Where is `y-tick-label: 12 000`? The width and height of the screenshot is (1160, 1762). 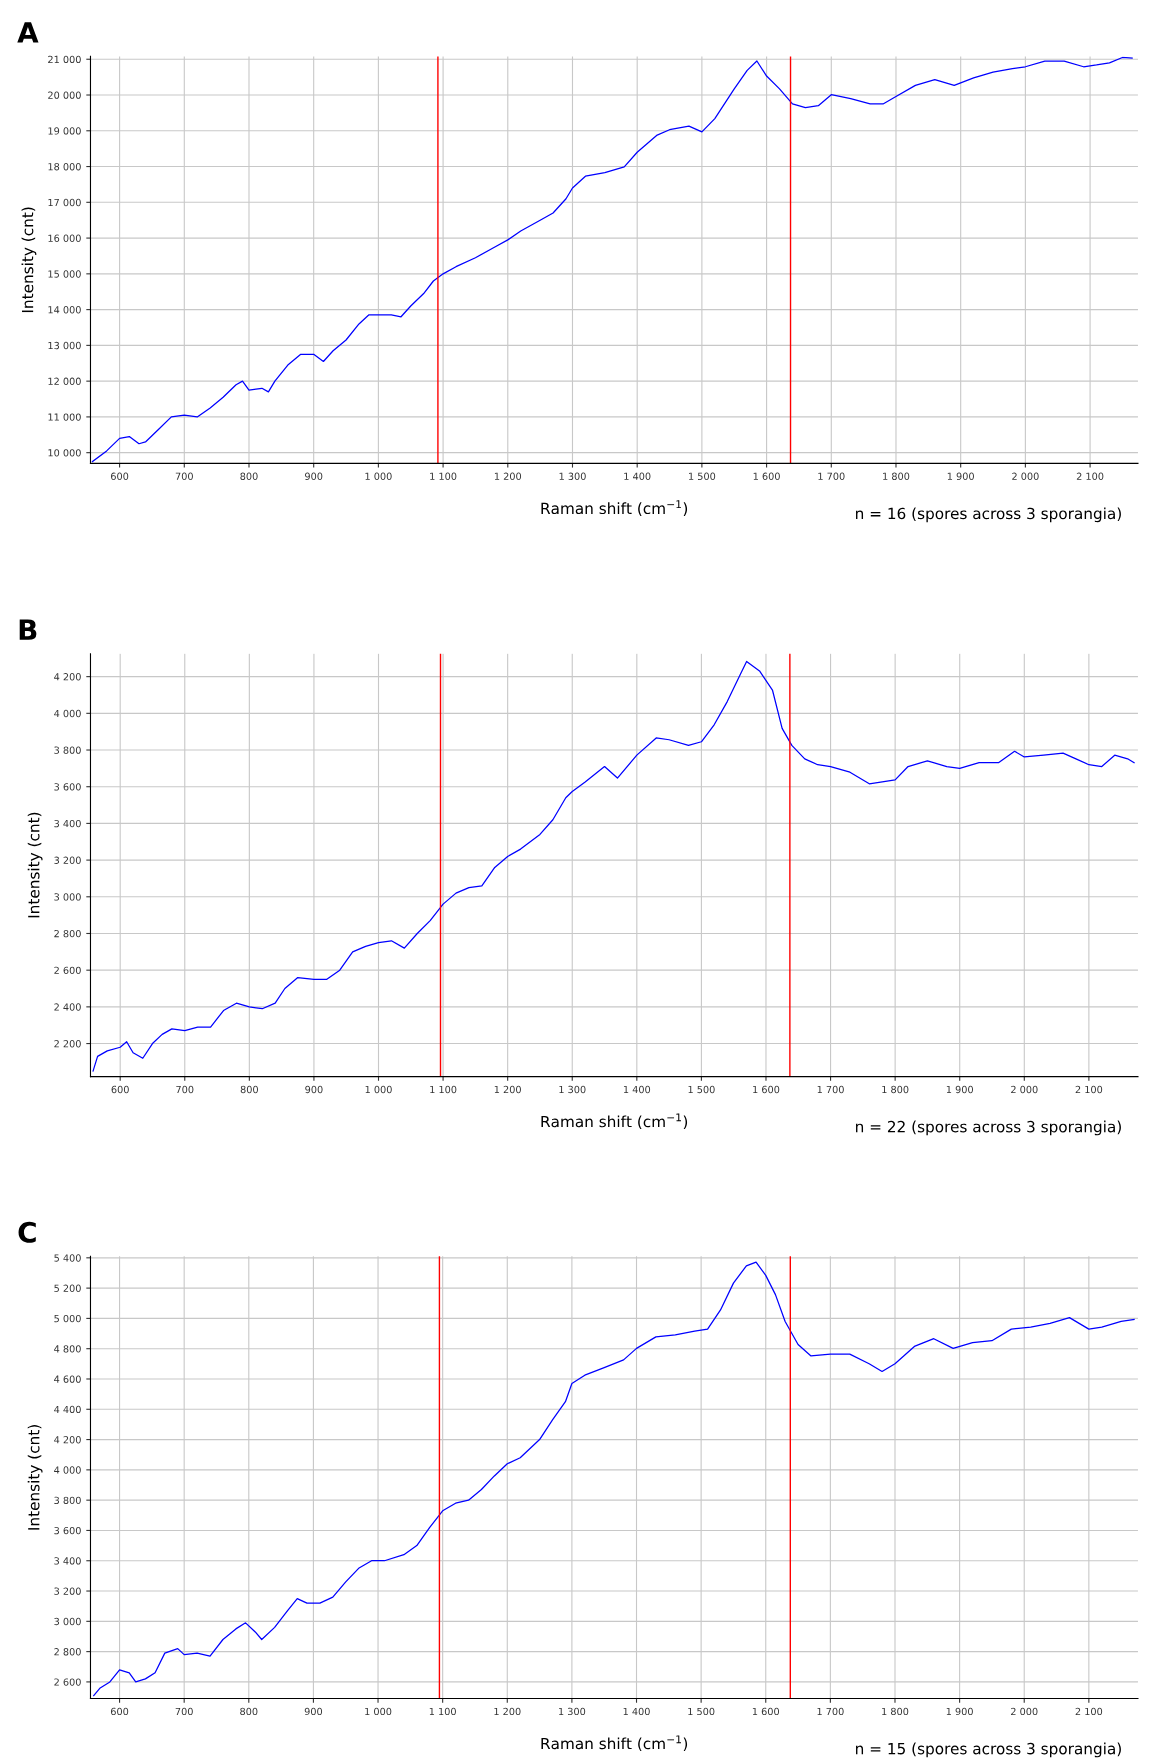
y-tick-label: 12 000 is located at coordinates (64, 381).